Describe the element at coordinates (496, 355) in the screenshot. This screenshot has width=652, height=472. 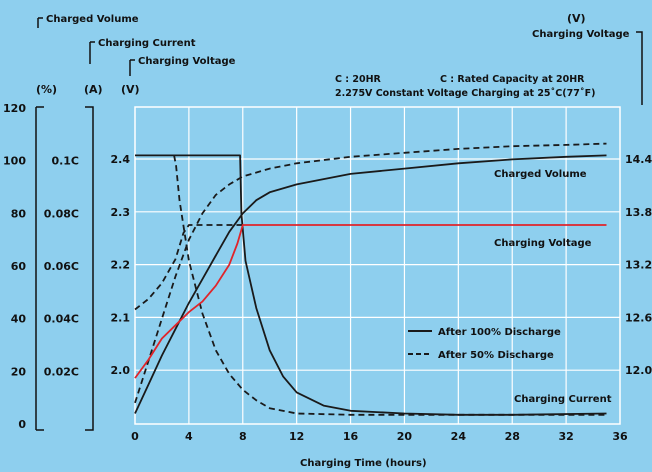
I see `legend-dashed-label: After 50% Discharge` at that location.